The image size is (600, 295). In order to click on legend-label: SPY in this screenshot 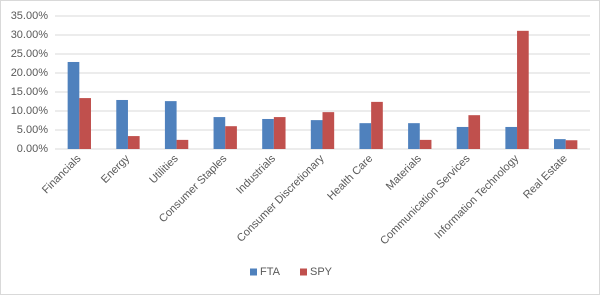, I will do `click(321, 272)`.